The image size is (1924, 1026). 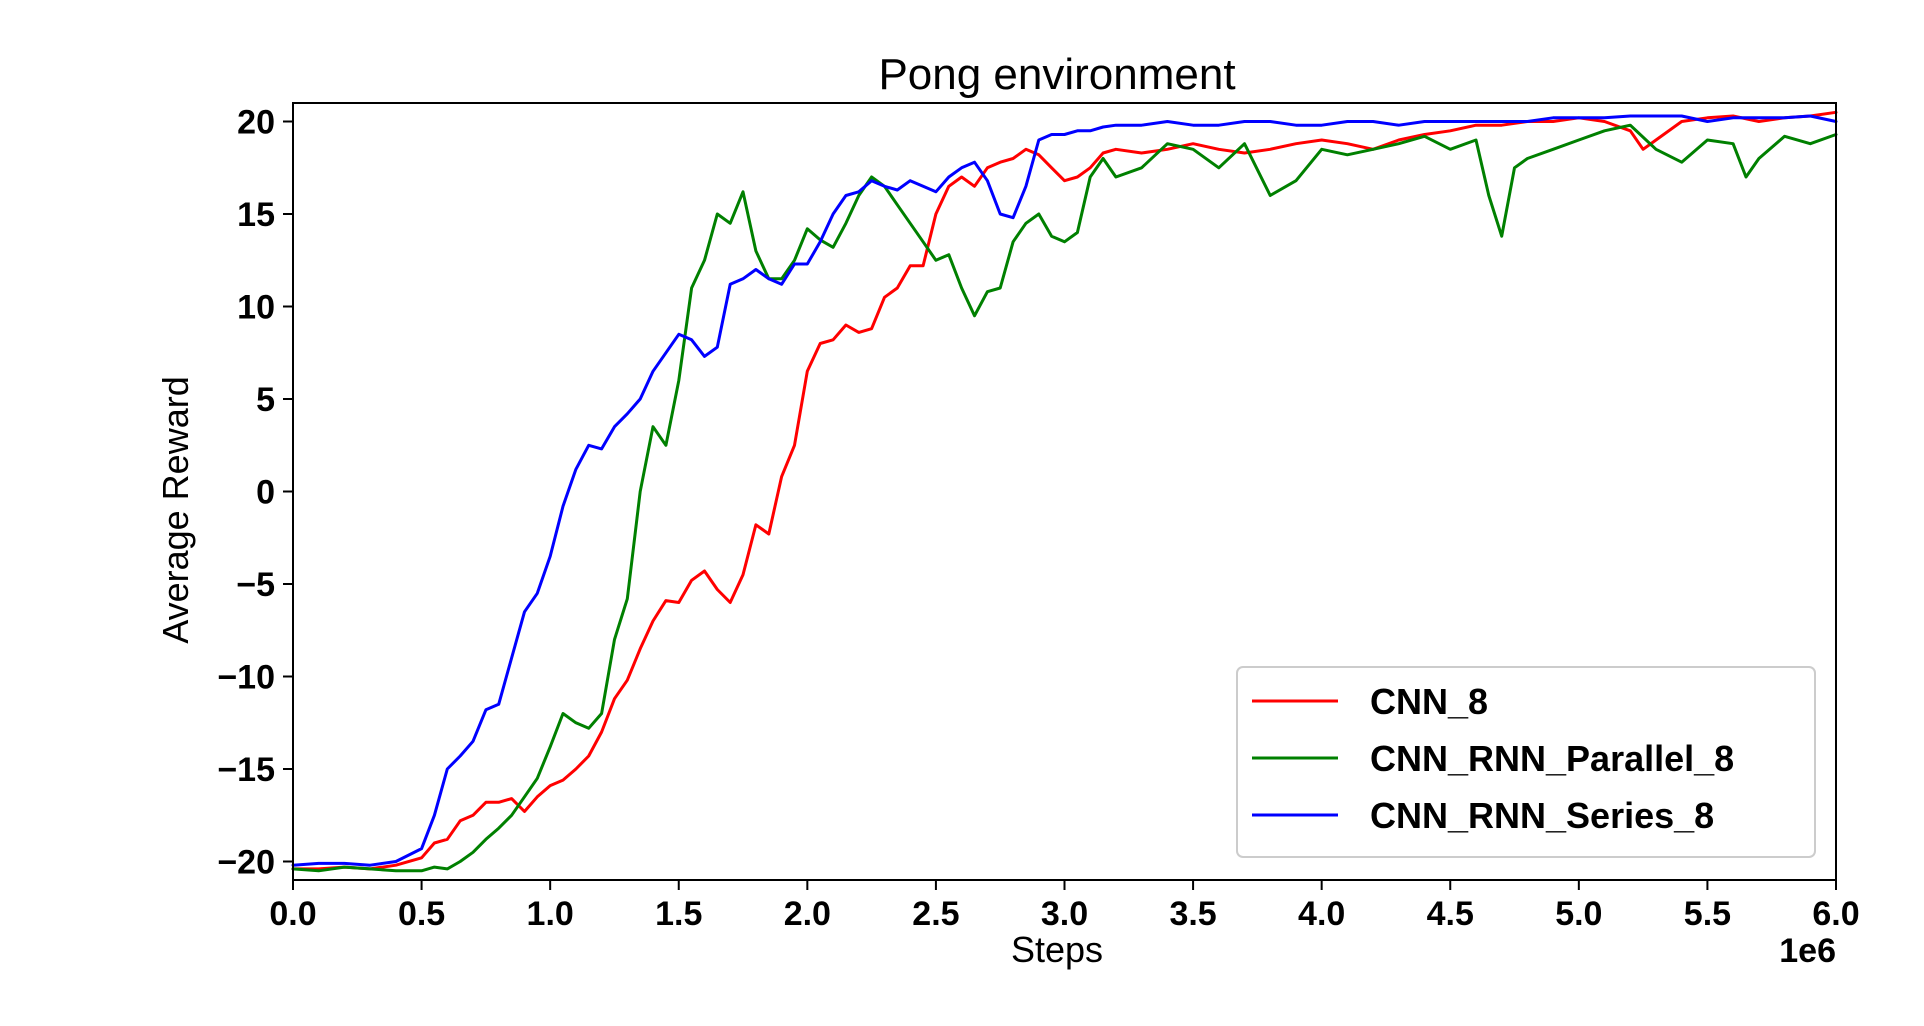 I want to click on x-tick-label: 5.5, so click(x=1707, y=914).